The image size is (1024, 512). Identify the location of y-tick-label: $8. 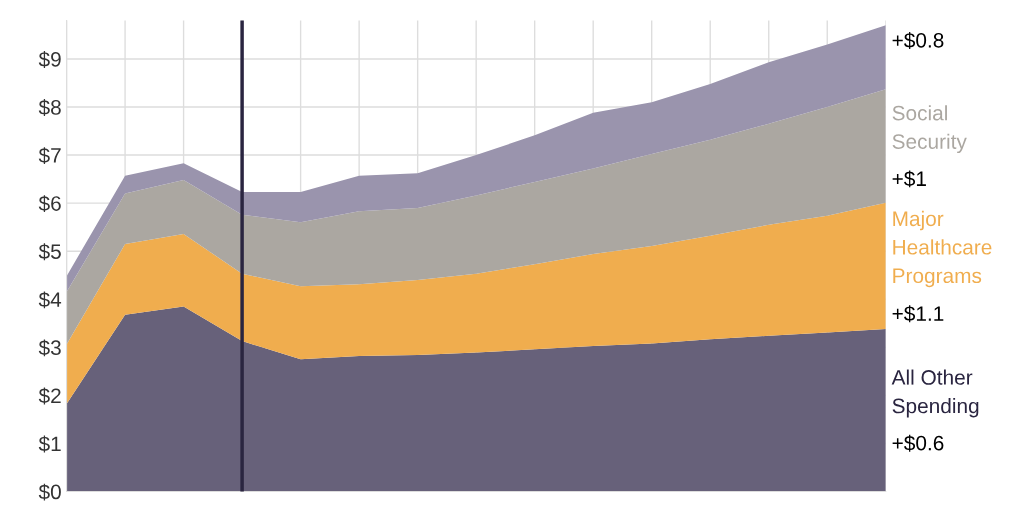
(49, 107).